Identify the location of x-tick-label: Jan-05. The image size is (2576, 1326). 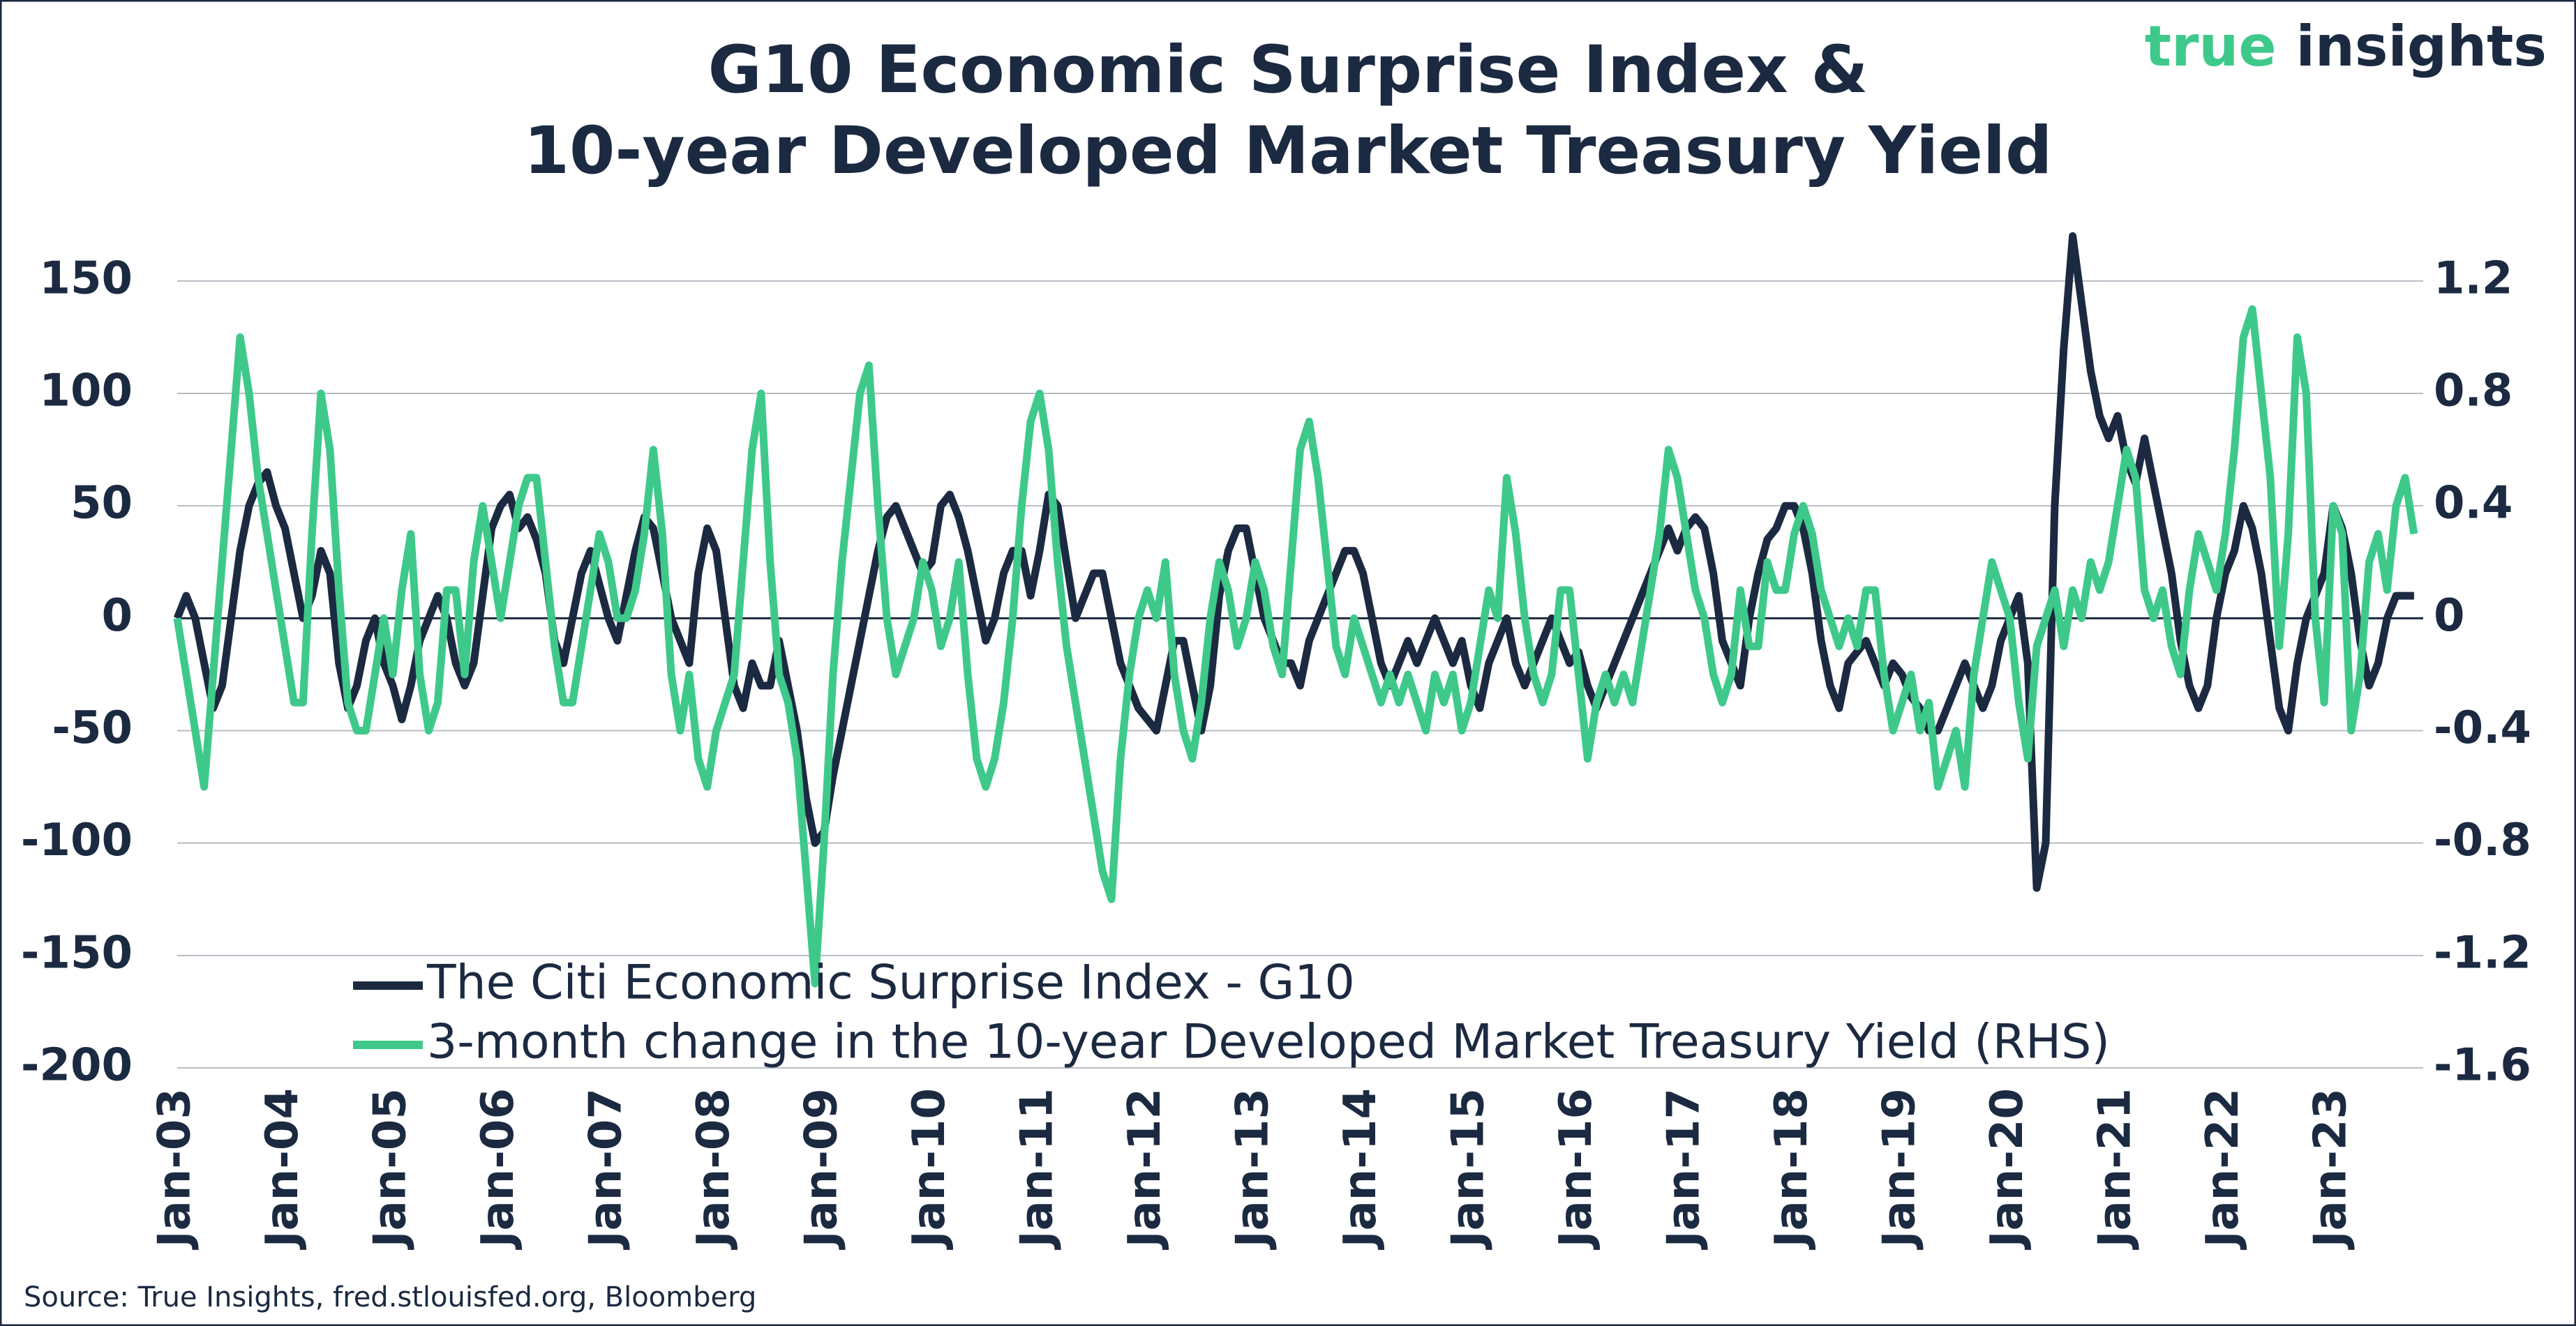
(391, 1169).